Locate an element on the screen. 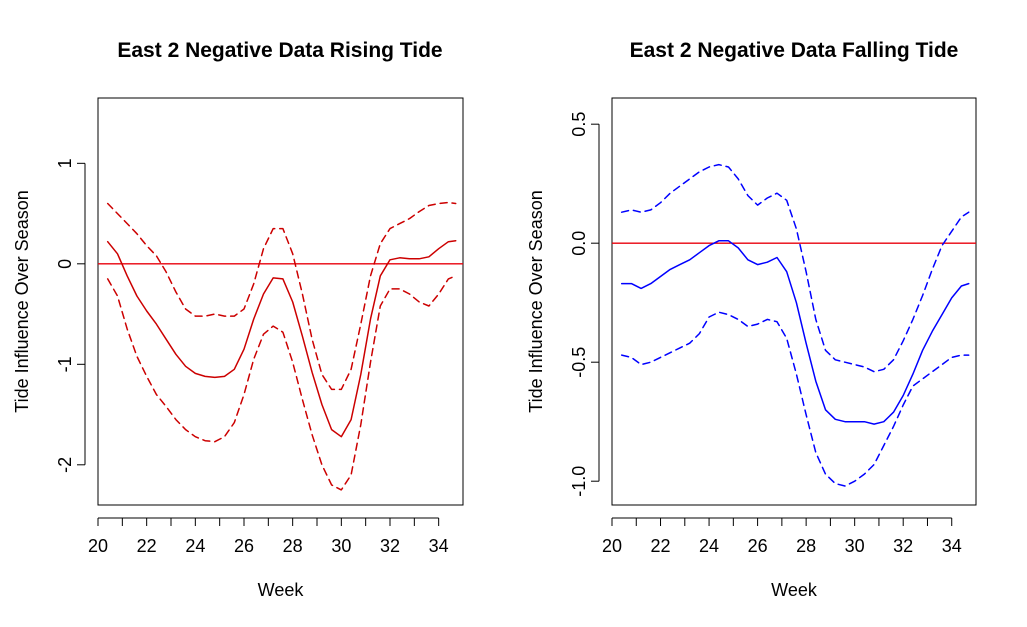 The width and height of the screenshot is (1027, 627). y-tick-label: -2 is located at coordinates (65, 465).